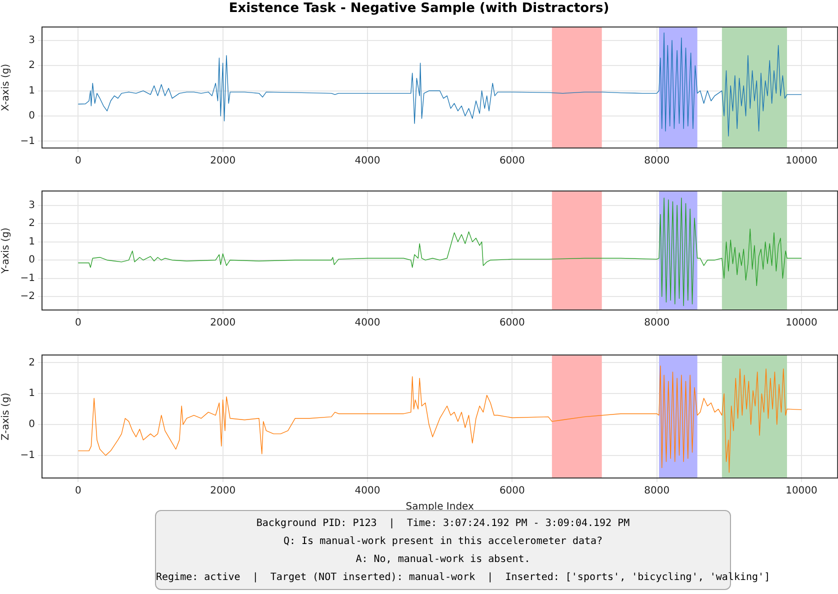 Image resolution: width=838 pixels, height=594 pixels. Describe the element at coordinates (443, 560) in the screenshot. I see `text: A: No, manual-work is absent.` at that location.